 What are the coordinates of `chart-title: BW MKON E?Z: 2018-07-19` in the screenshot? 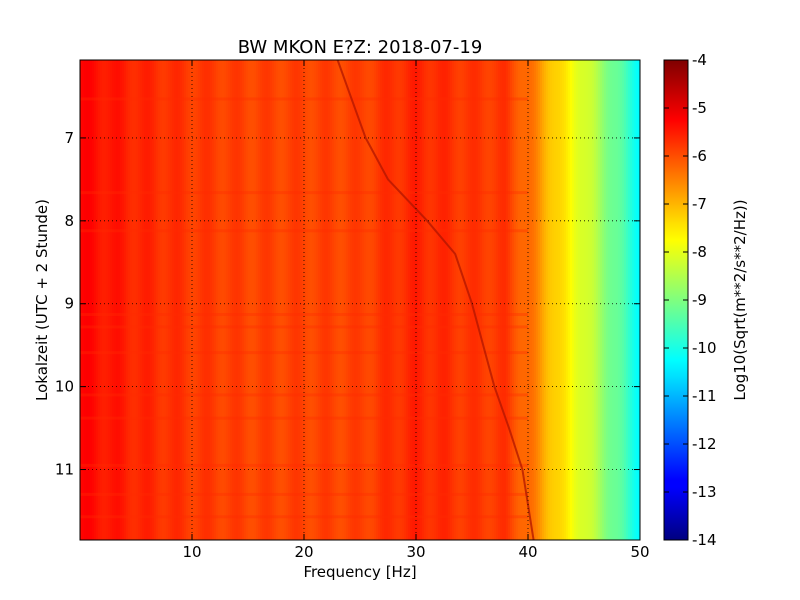 It's located at (360, 47).